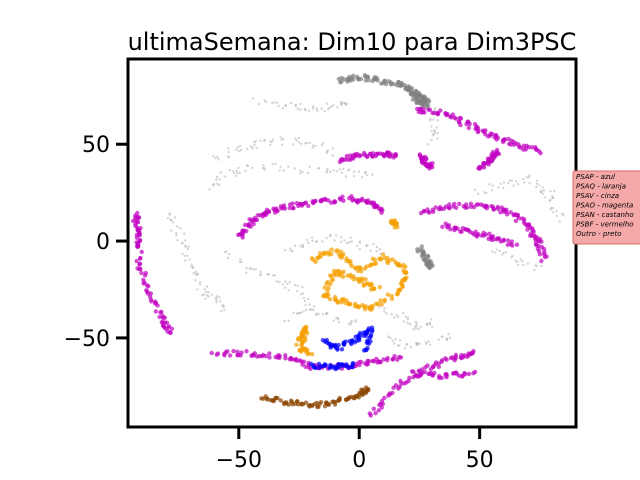  I want to click on legend-entry: PSAO - magenta, so click(604, 206).